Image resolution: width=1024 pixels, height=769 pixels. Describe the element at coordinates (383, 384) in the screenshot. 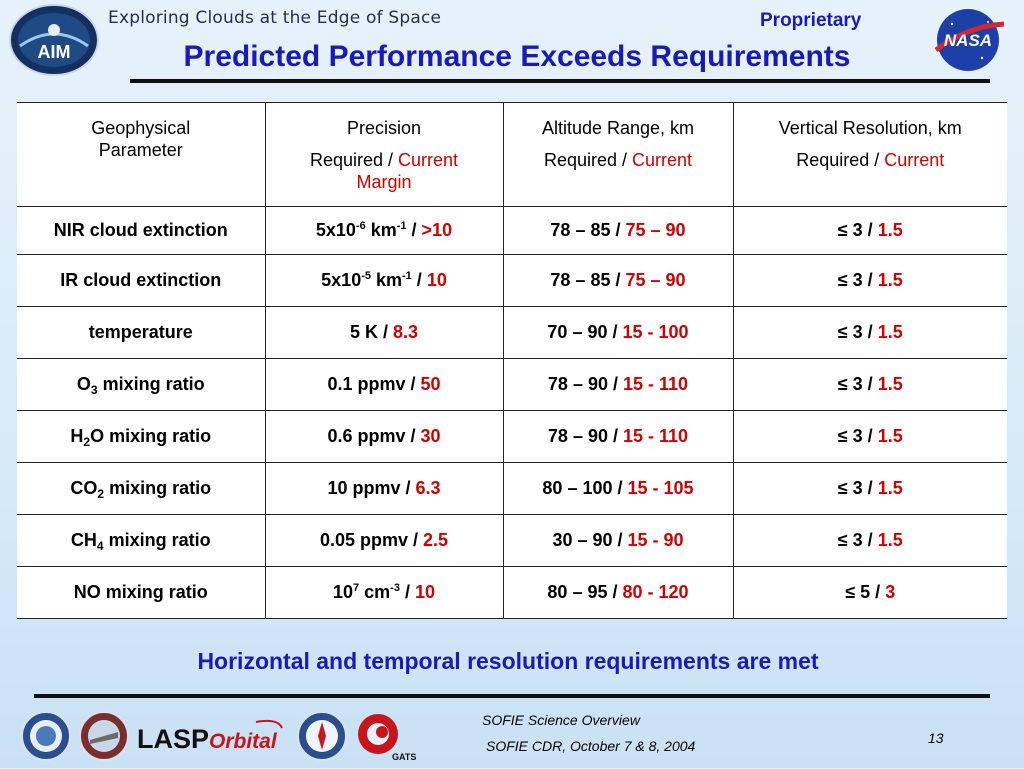

I see `precision-cell: 0.1 ppmv / 50` at that location.